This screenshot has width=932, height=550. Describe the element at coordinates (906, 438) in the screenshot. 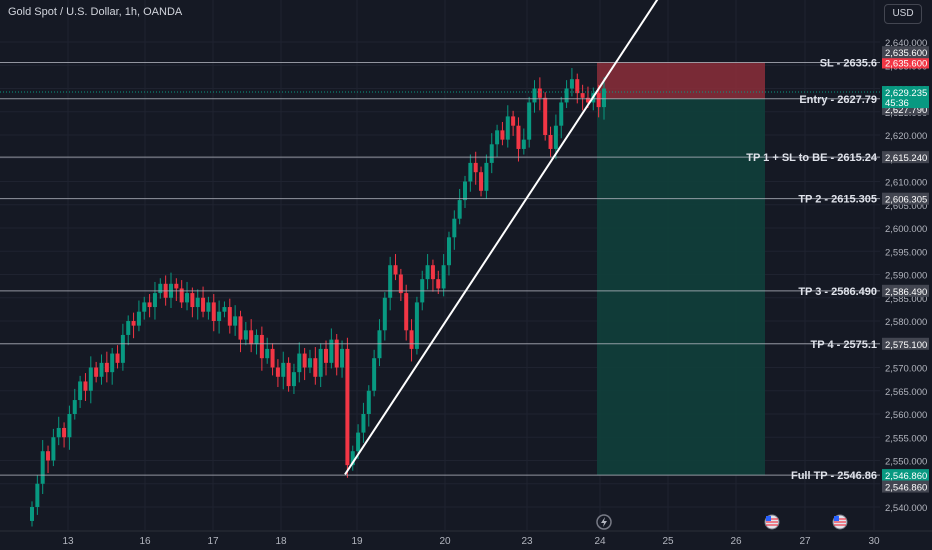

I see `price-tick-label: 2,555.000` at that location.